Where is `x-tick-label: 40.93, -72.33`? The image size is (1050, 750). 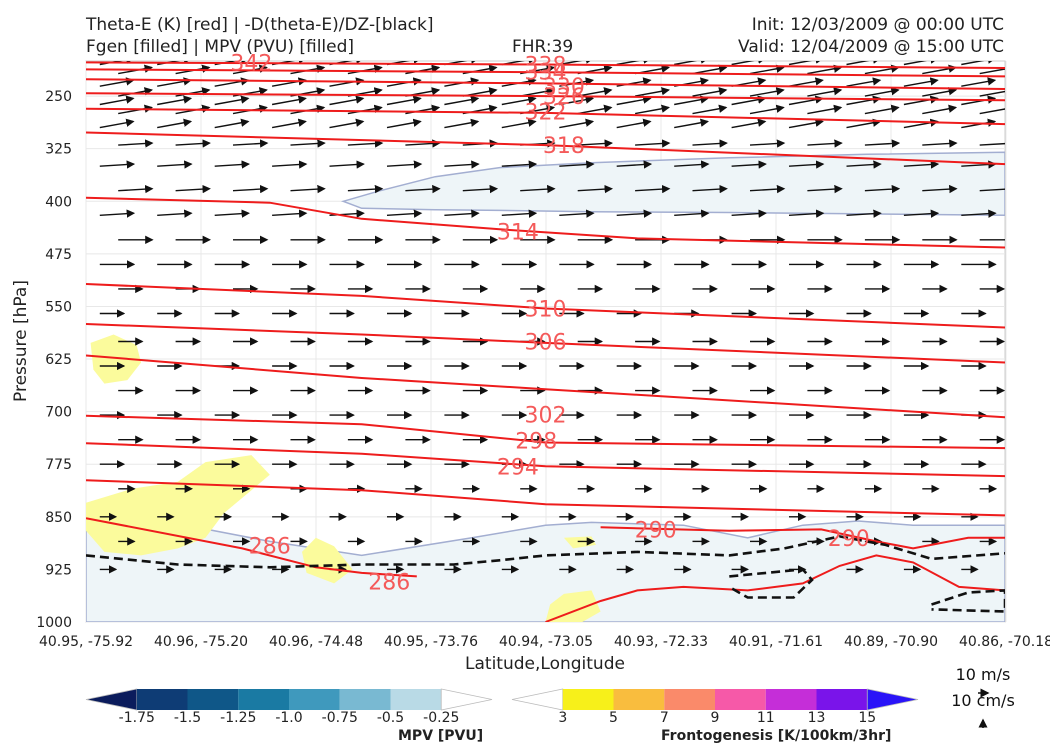
x-tick-label: 40.93, -72.33 is located at coordinates (661, 642).